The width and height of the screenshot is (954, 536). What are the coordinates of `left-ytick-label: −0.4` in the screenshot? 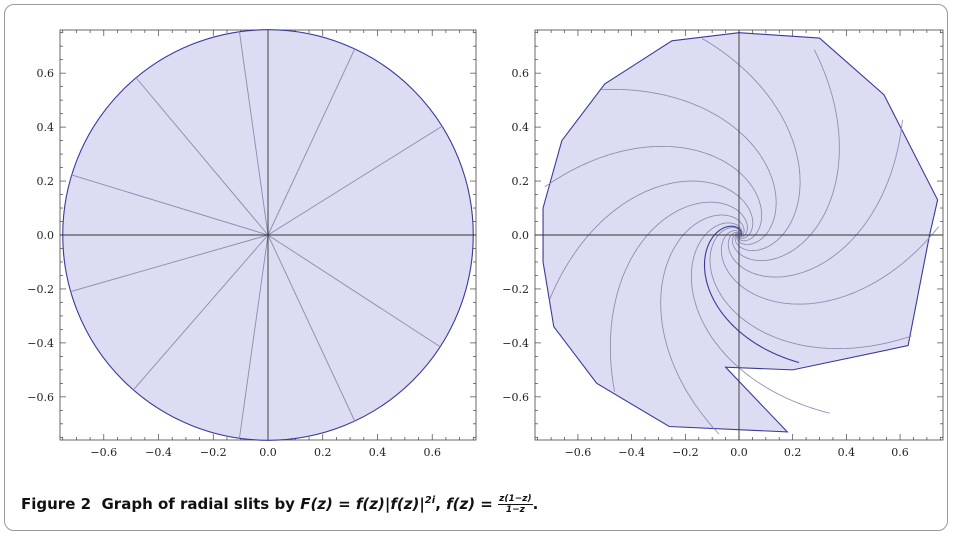 It's located at (40, 343).